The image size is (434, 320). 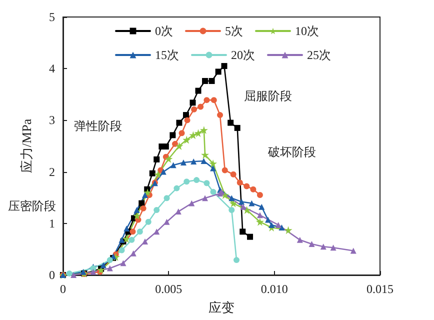 I want to click on legend-label: 20次, so click(x=243, y=55).